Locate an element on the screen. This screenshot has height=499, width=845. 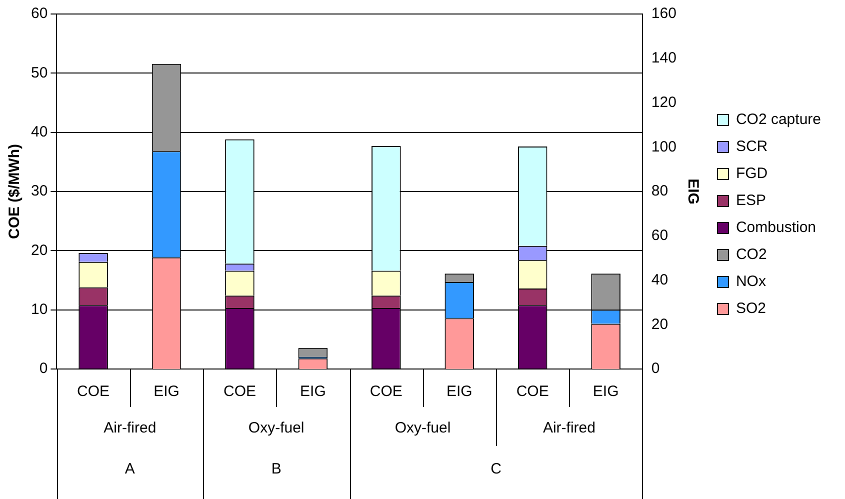
y2-tick-label: 80 is located at coordinates (659, 191).